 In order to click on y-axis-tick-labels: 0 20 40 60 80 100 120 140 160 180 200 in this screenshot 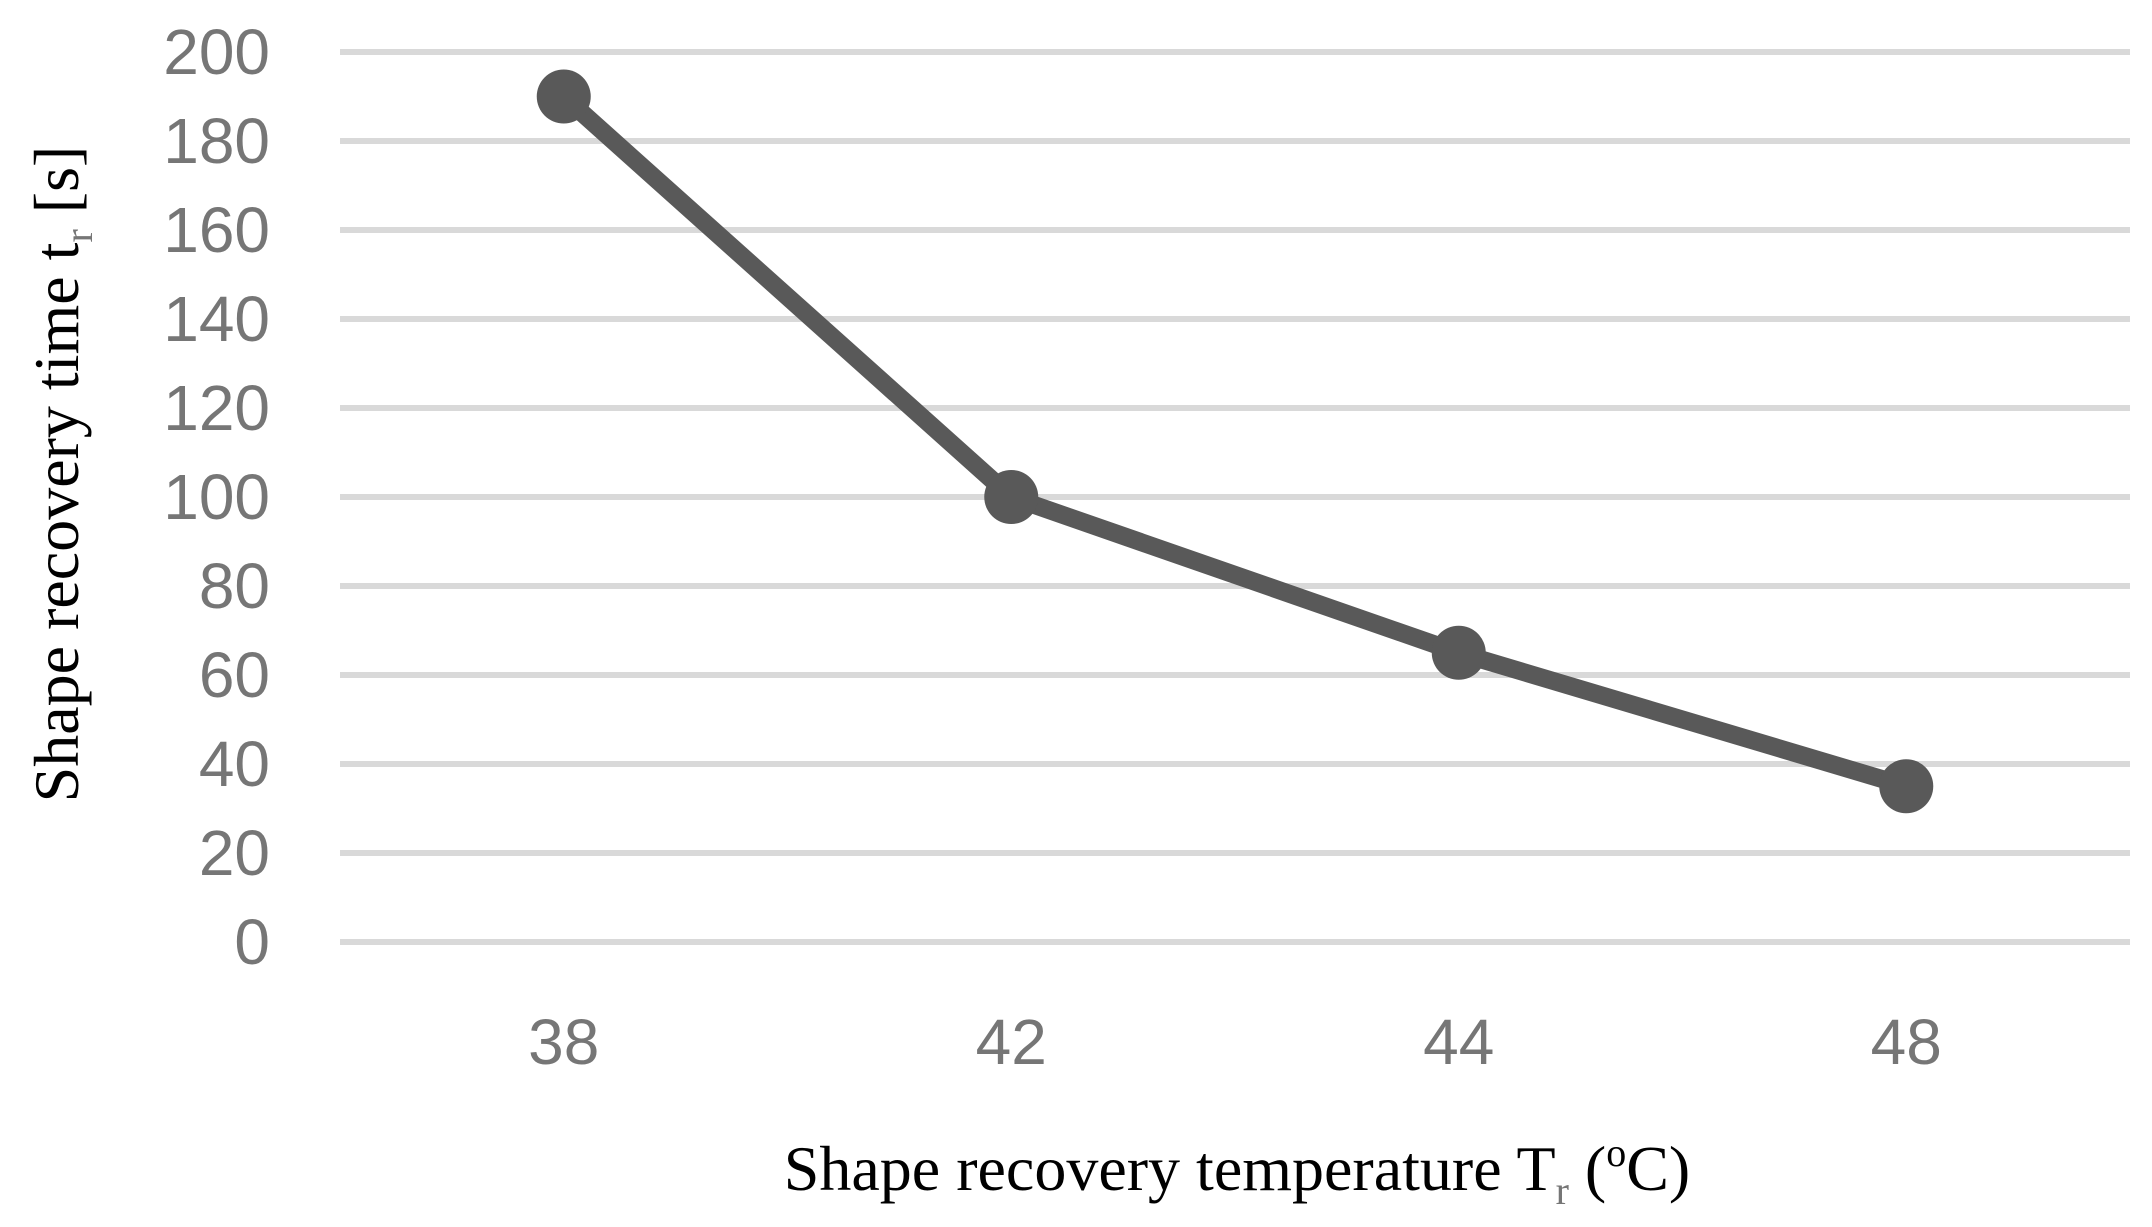, I will do `click(216, 497)`.